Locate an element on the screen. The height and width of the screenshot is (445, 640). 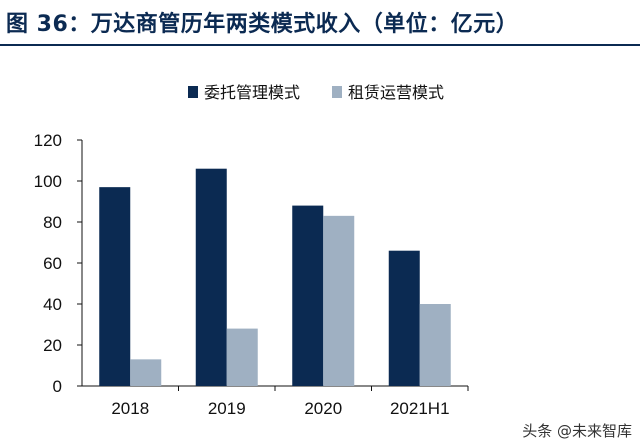
x-tick-label: 2020 is located at coordinates (323, 408).